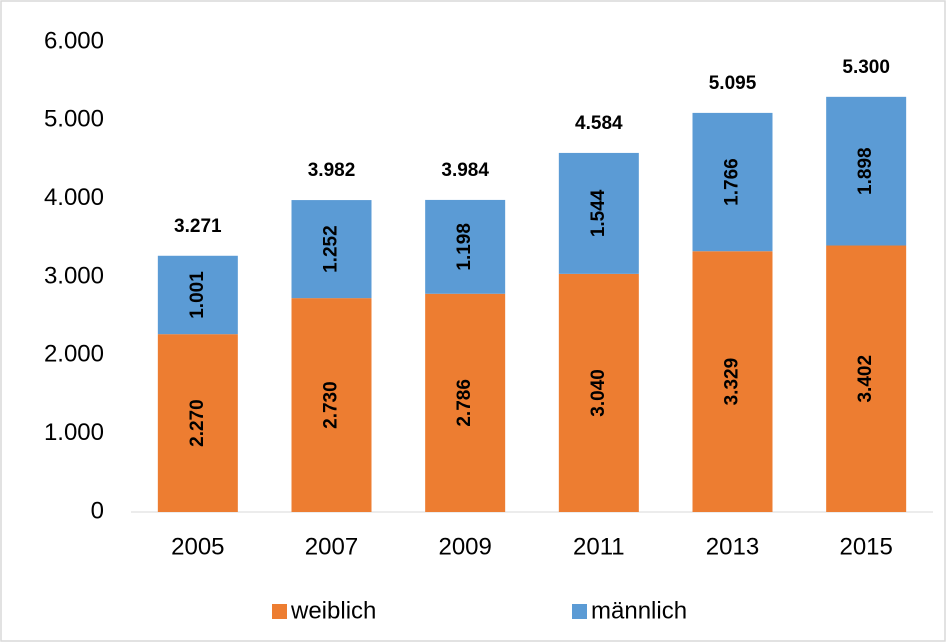 This screenshot has width=948, height=644. What do you see at coordinates (464, 546) in the screenshot?
I see `x-tick-label: 2009` at bounding box center [464, 546].